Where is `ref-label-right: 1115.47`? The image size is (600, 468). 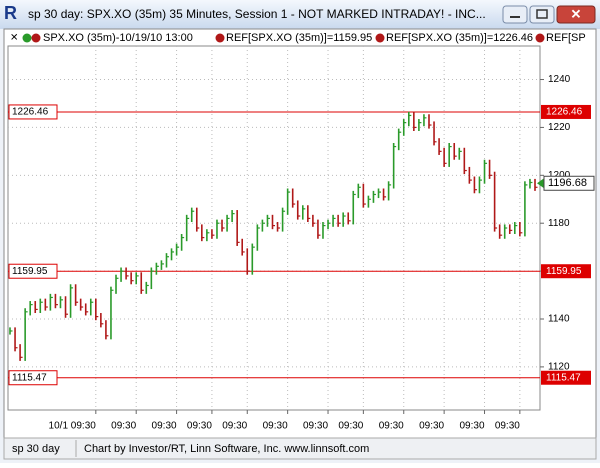 ref-label-right: 1115.47 is located at coordinates (563, 377).